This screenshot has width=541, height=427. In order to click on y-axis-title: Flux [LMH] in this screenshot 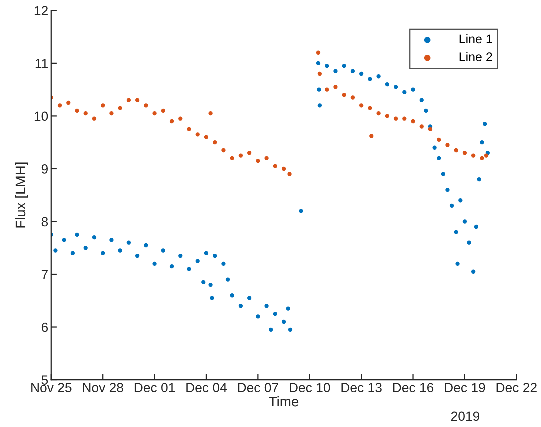, I will do `click(21, 195)`.